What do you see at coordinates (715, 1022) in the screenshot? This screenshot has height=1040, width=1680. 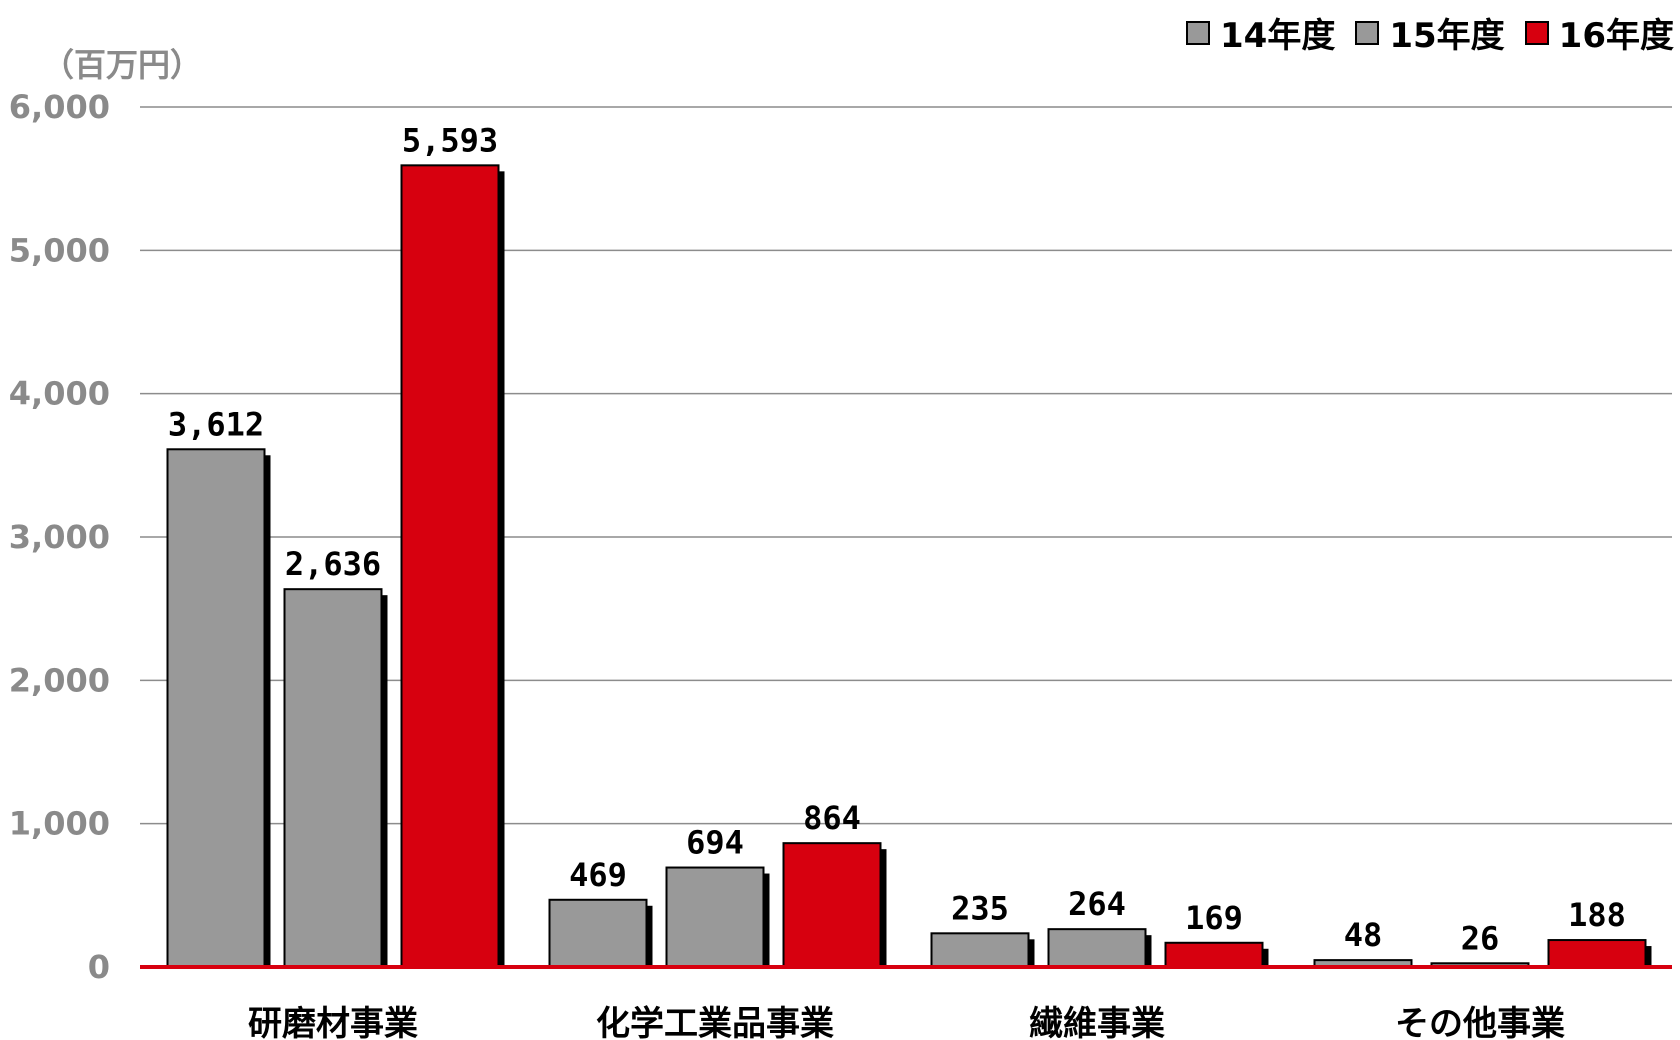 I see `category-label: 化学工業品事業` at bounding box center [715, 1022].